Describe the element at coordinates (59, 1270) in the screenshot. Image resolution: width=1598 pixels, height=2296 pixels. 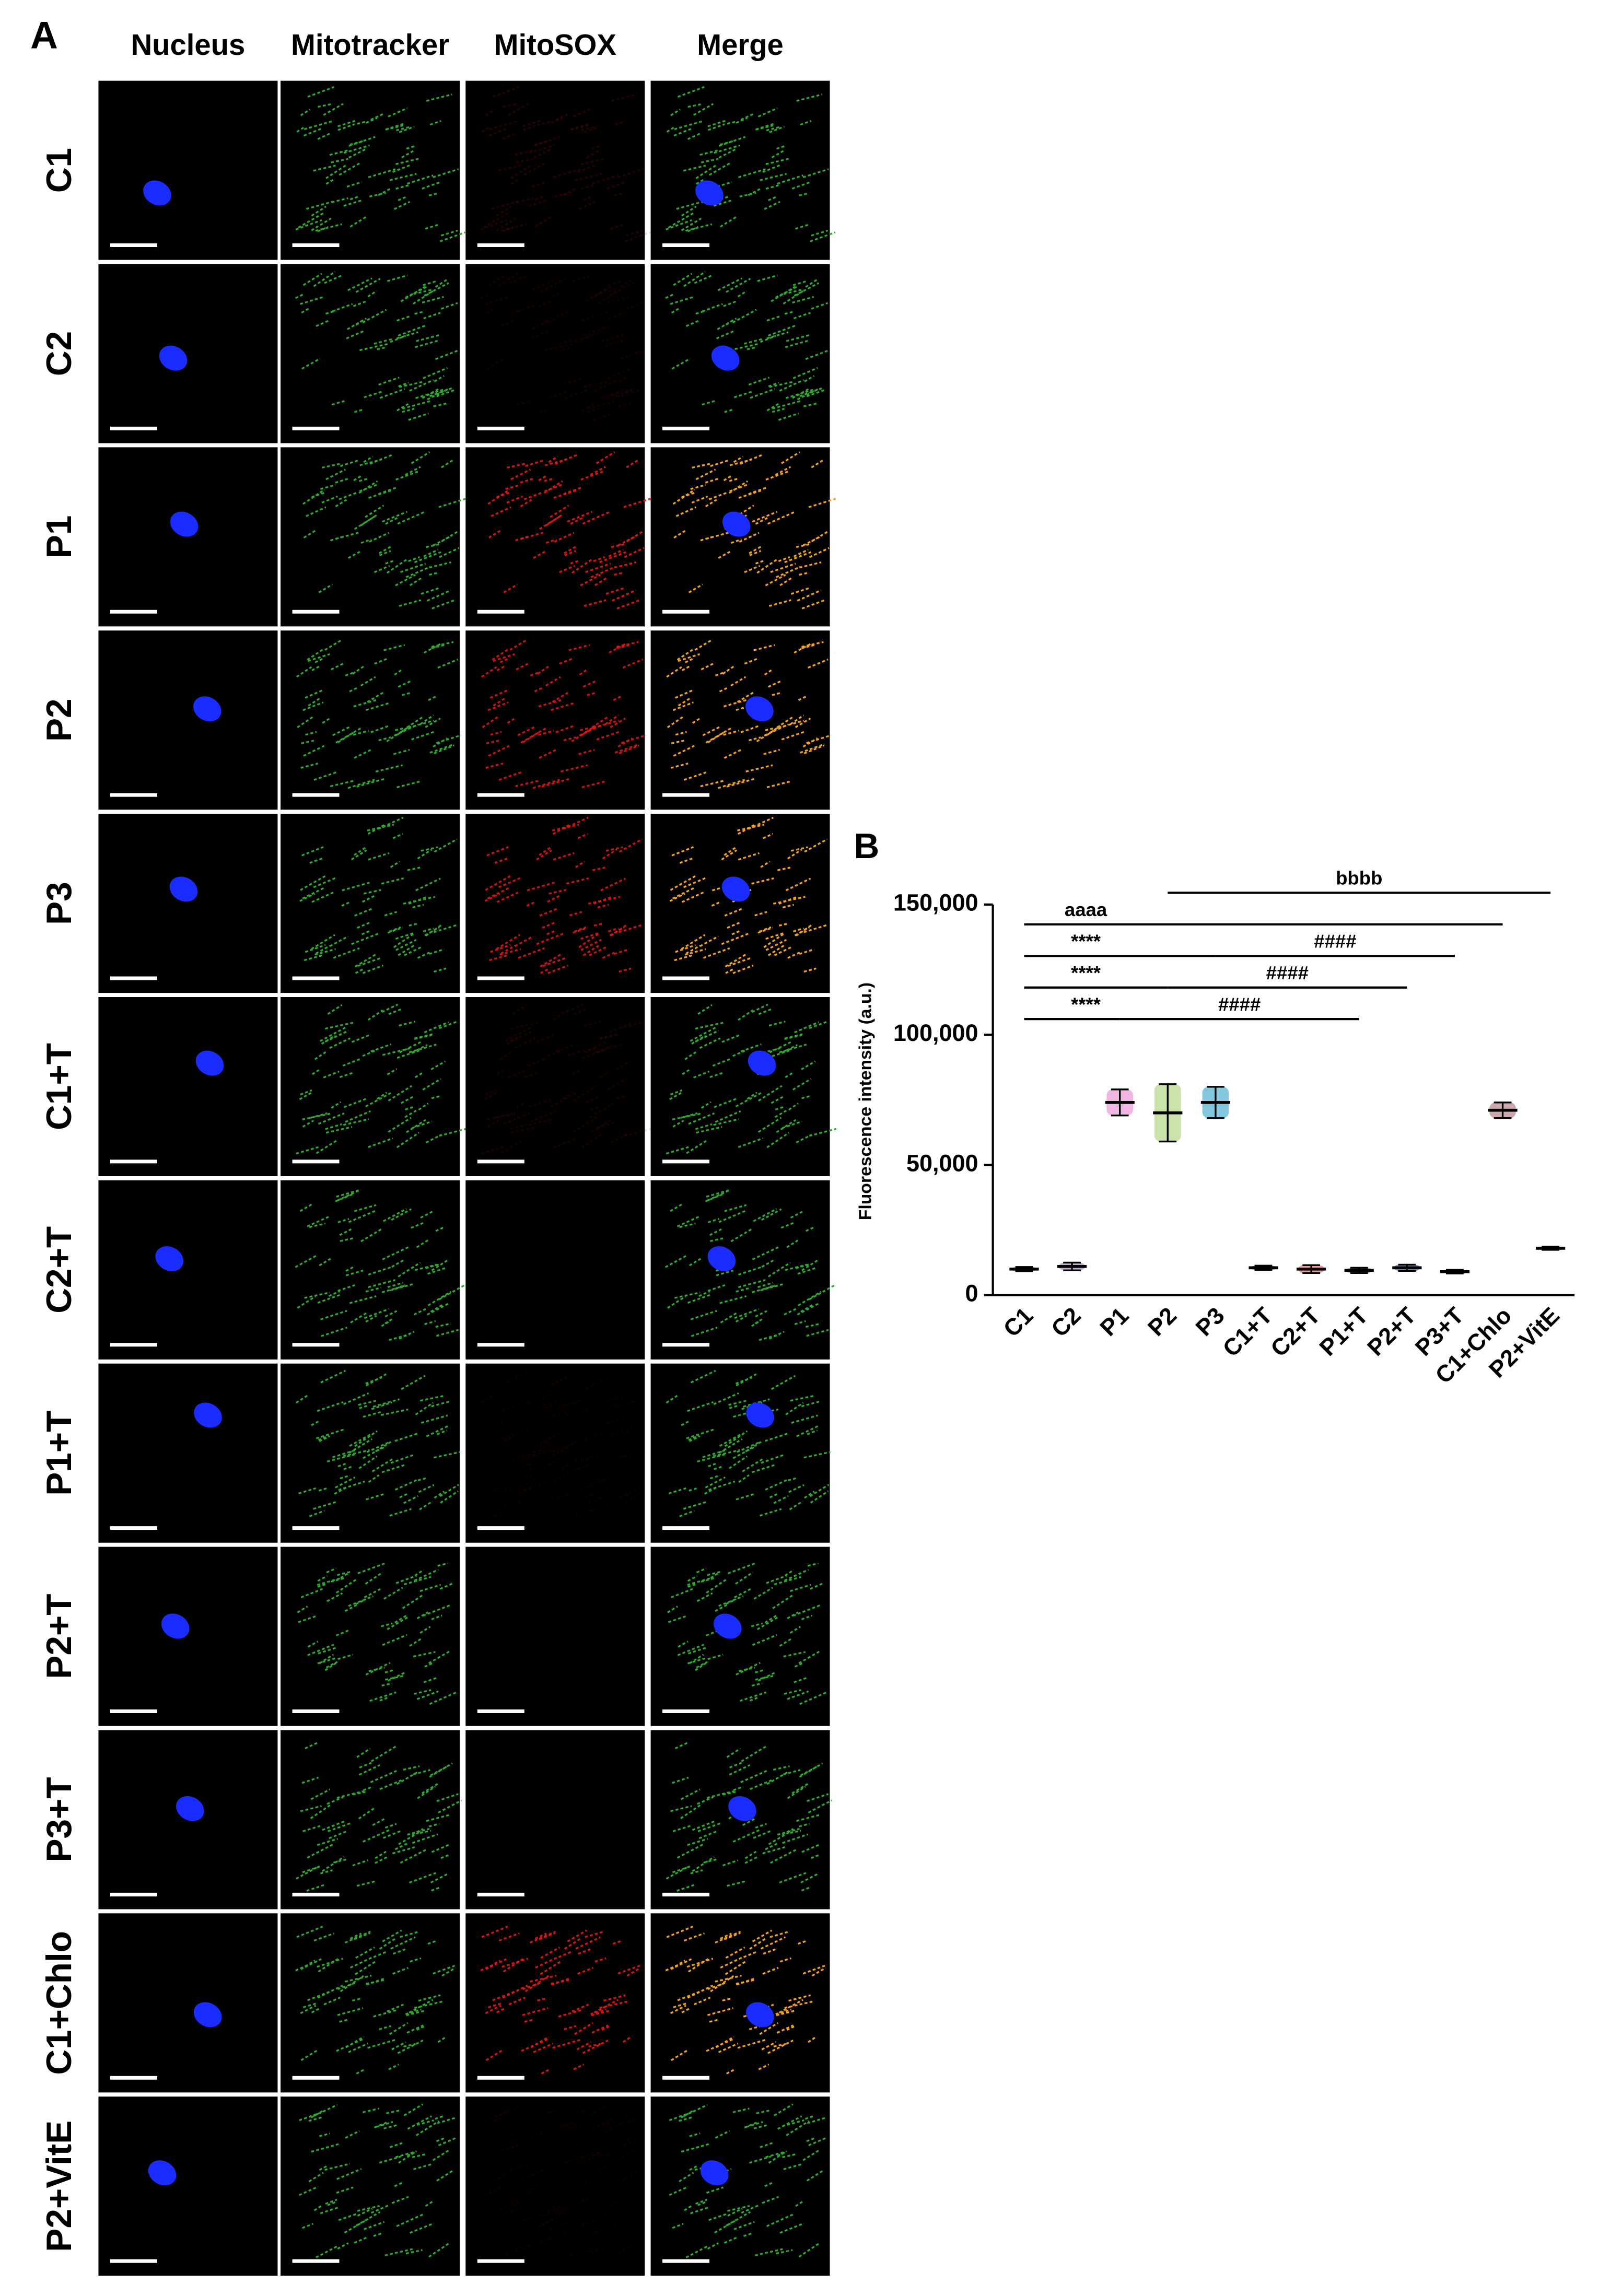
I see `row-label: C2+T` at that location.